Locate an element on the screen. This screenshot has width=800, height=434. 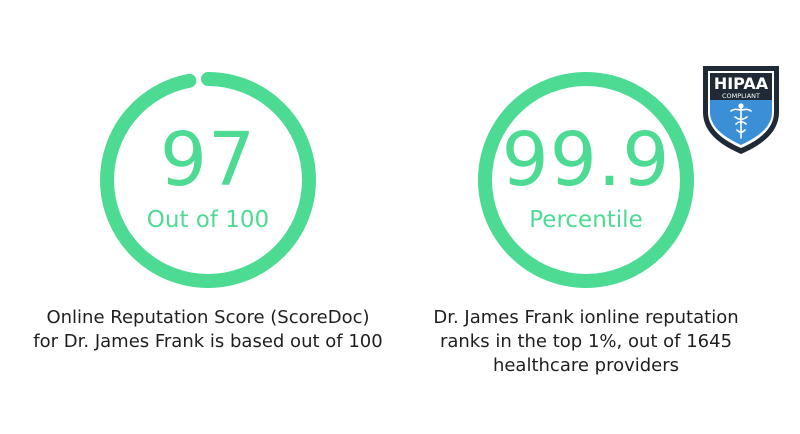
hipaa-shield-icon: HIPAA COMPLIANT is located at coordinates (741, 110).